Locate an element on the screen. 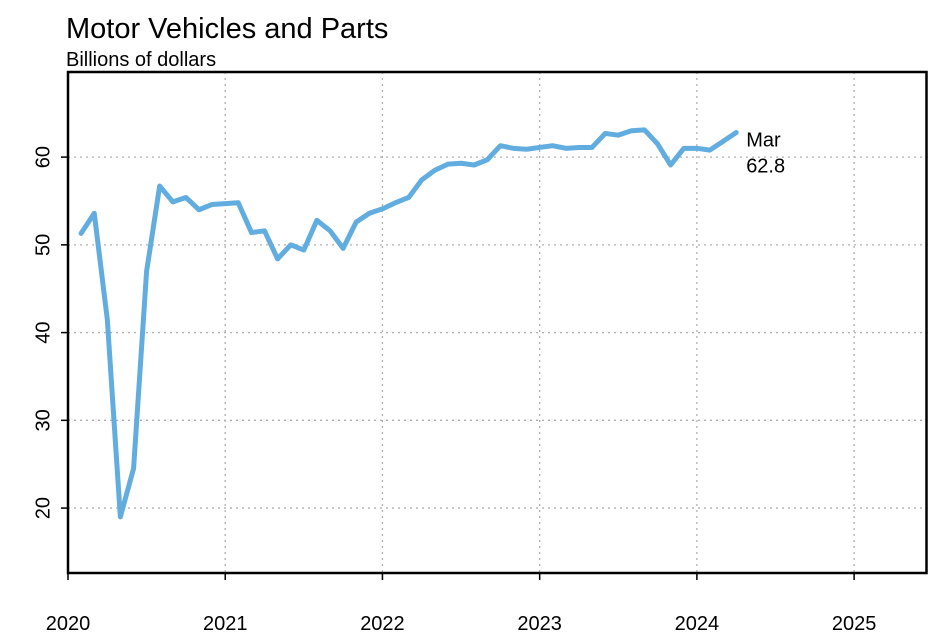 Image resolution: width=928 pixels, height=636 pixels. x-tick-label: 2023 is located at coordinates (539, 624).